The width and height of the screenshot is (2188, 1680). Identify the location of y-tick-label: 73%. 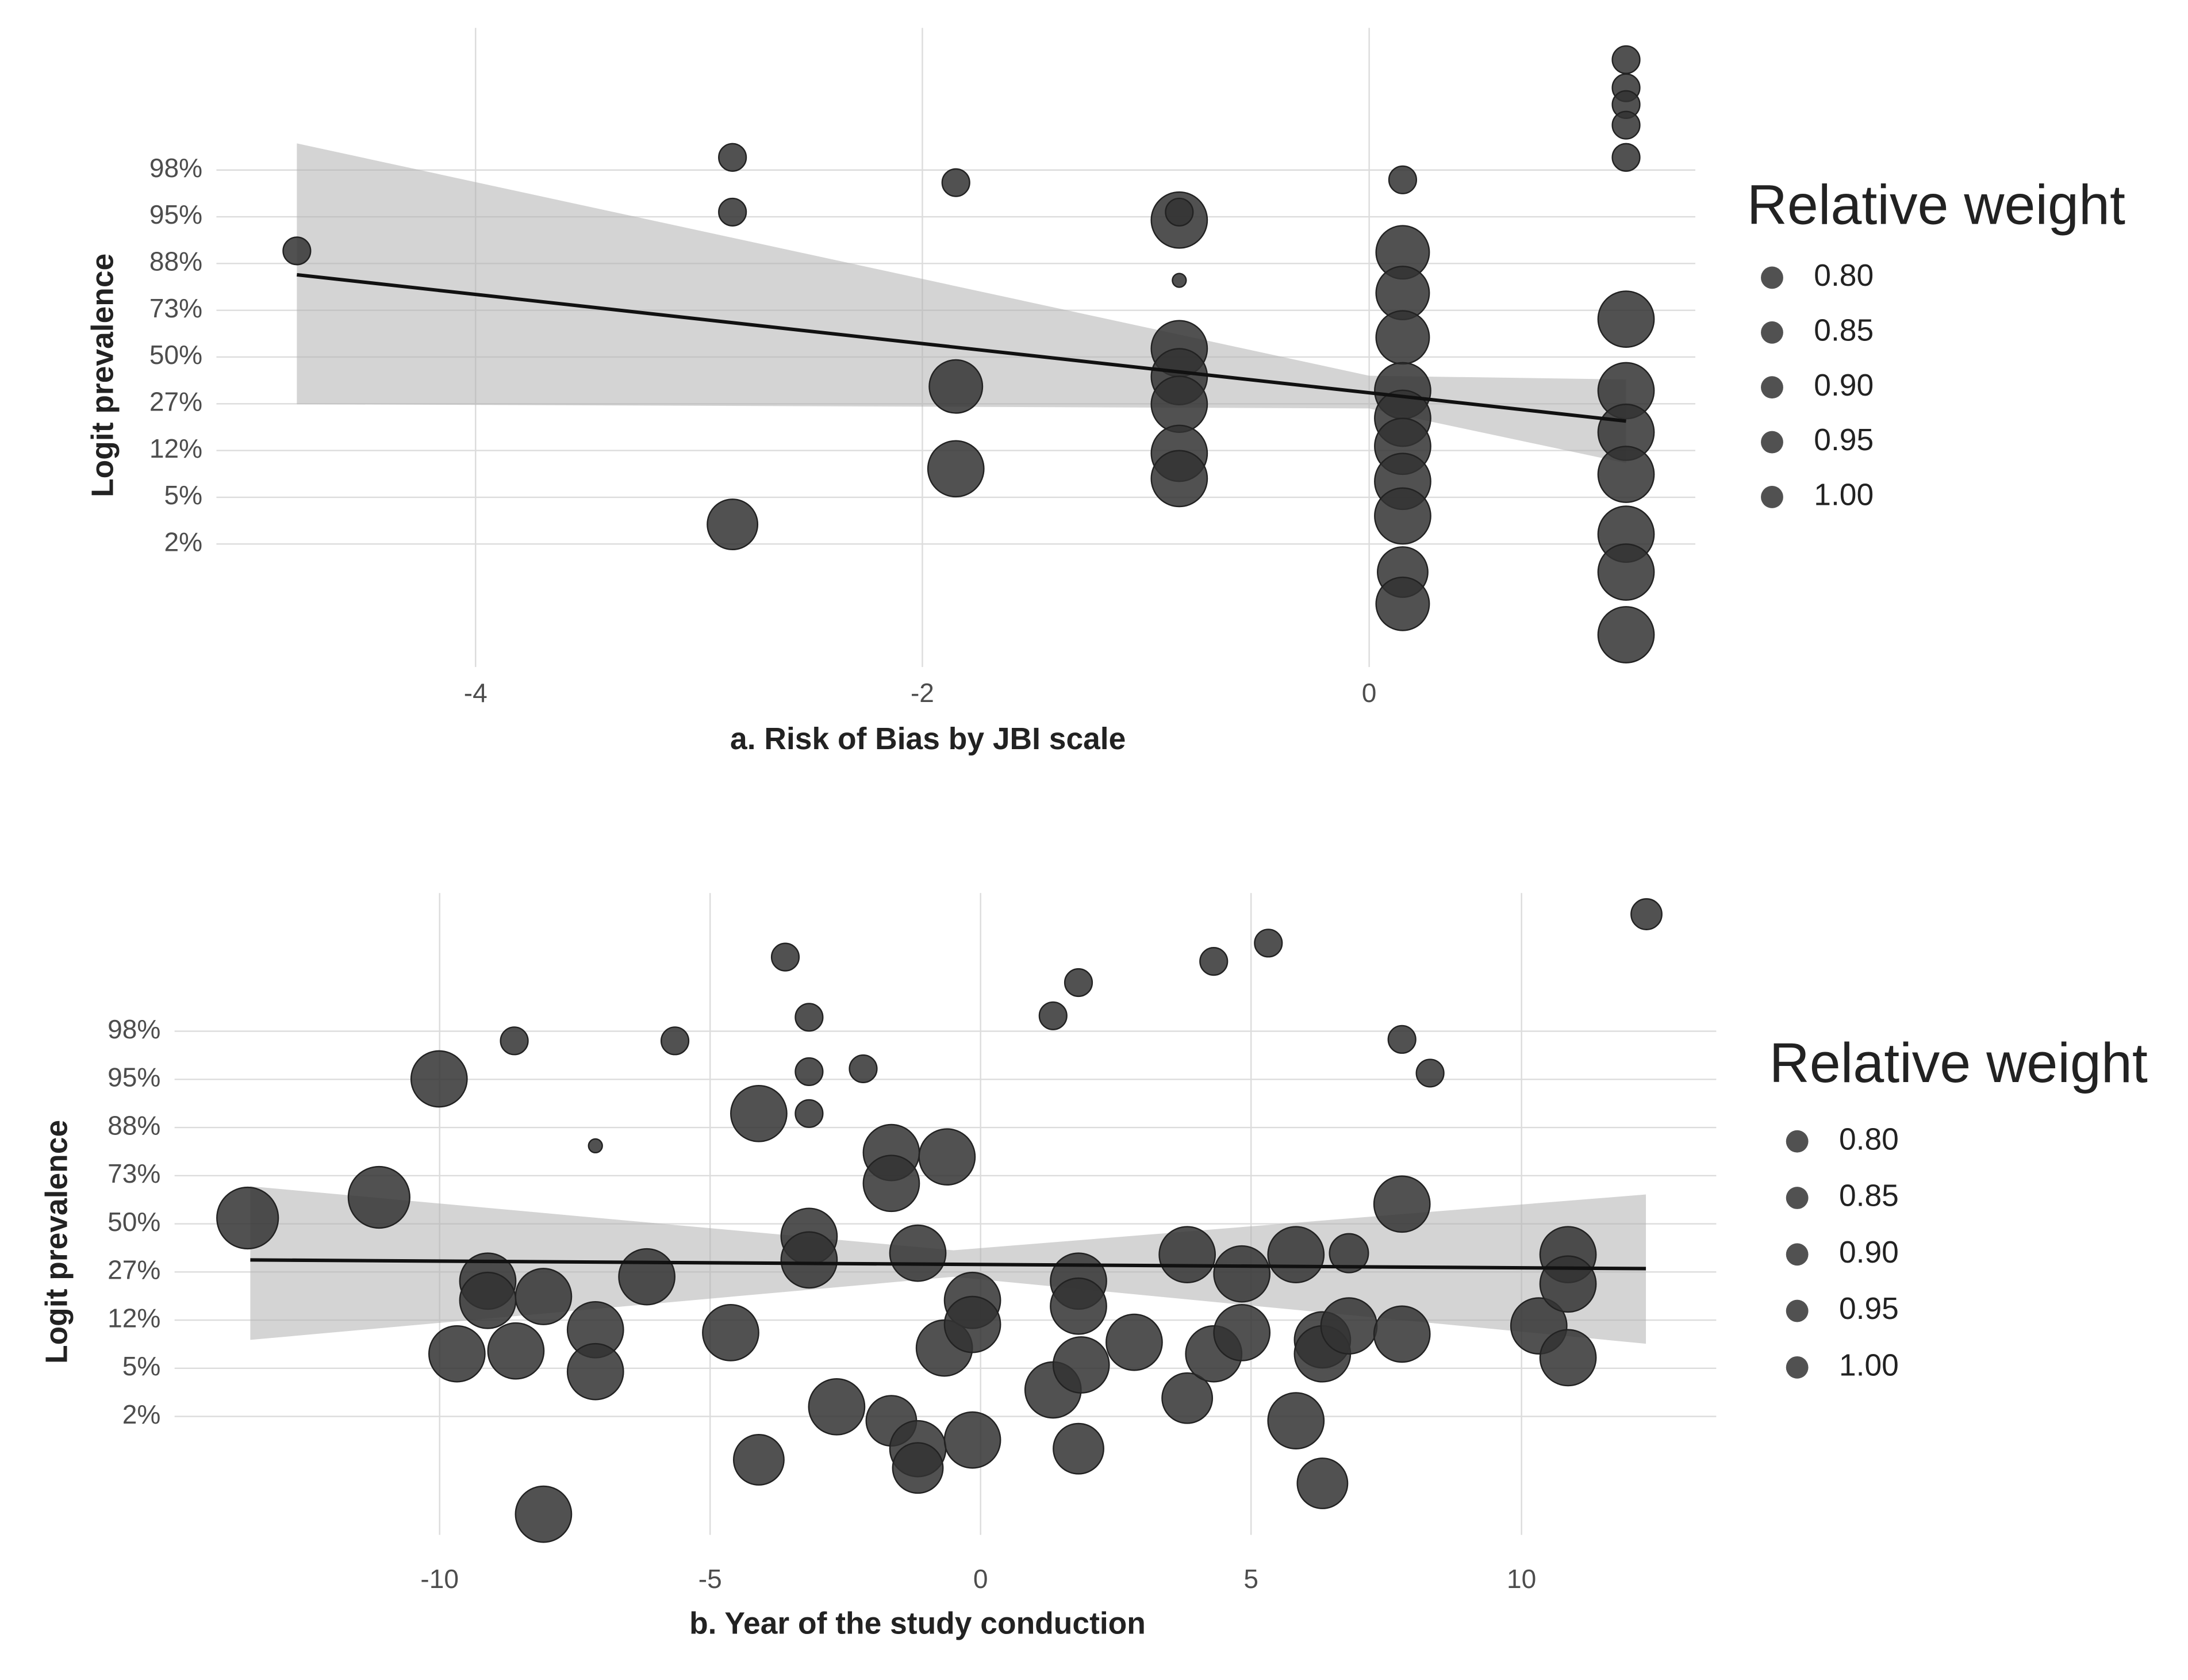
(134, 1173).